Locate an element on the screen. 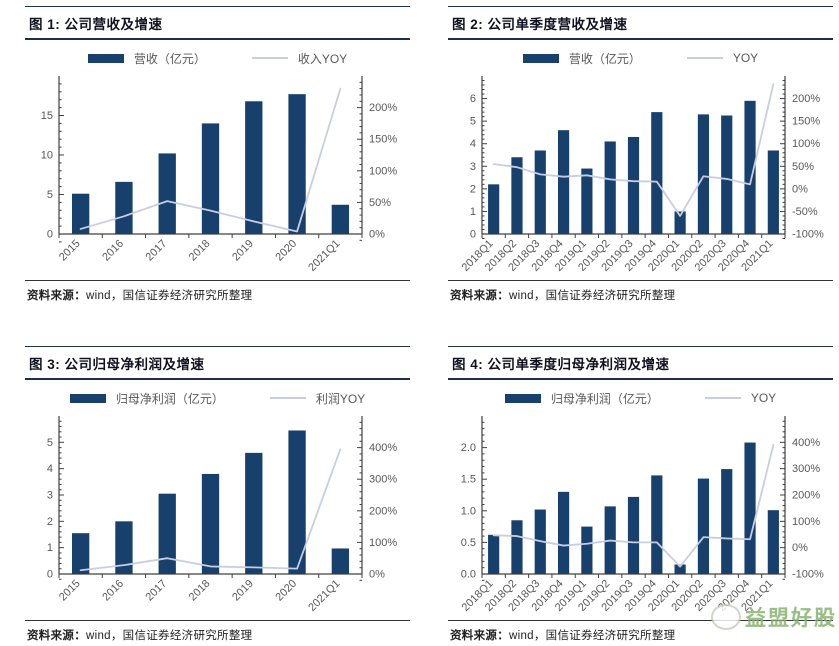  svg-text: 2 is located at coordinates (473, 189).